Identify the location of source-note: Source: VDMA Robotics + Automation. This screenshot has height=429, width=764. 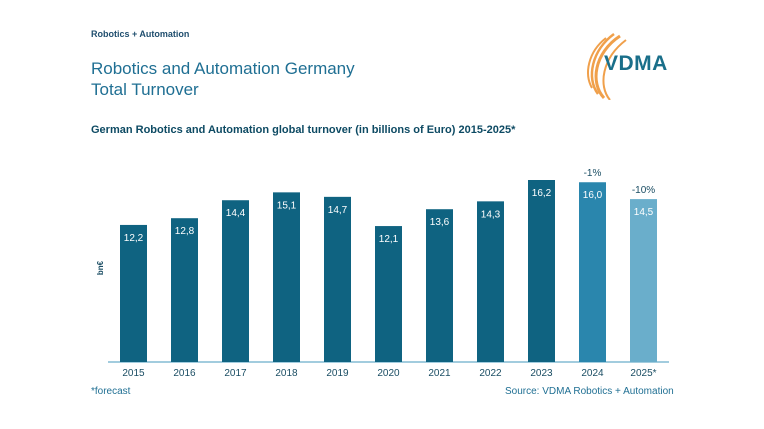
(589, 391).